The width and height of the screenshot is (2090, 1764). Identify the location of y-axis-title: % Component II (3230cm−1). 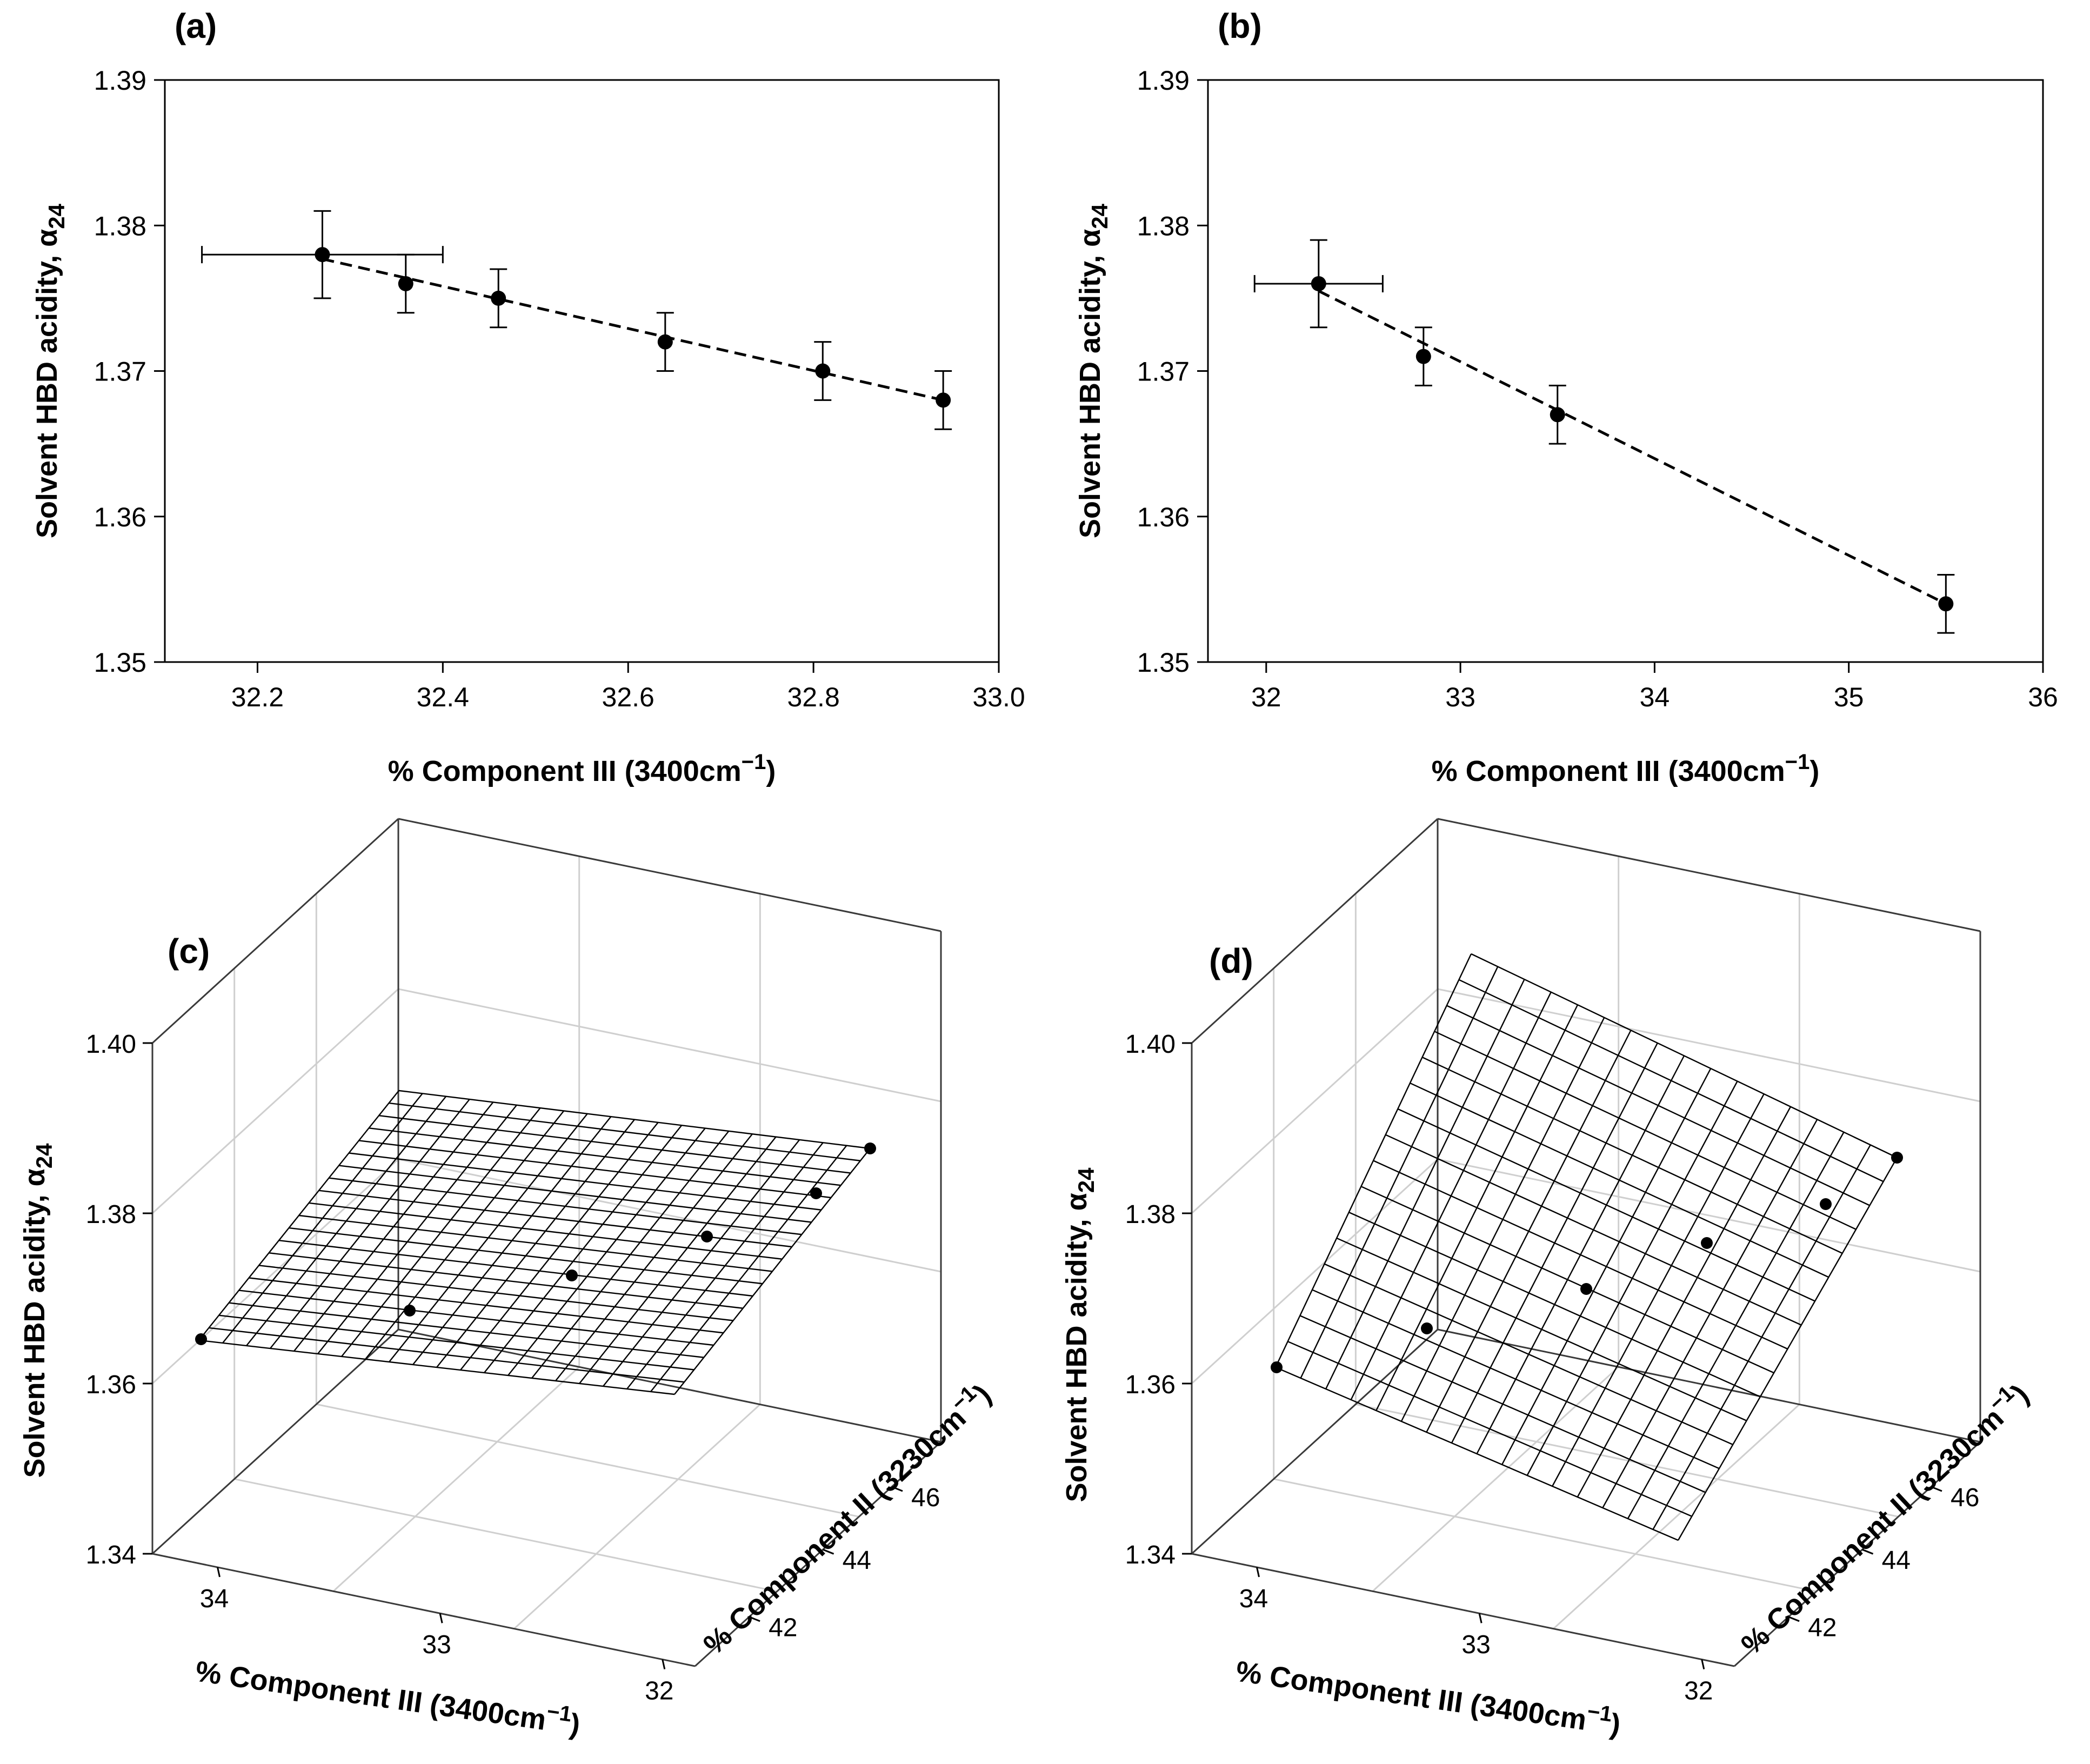
(845, 1518).